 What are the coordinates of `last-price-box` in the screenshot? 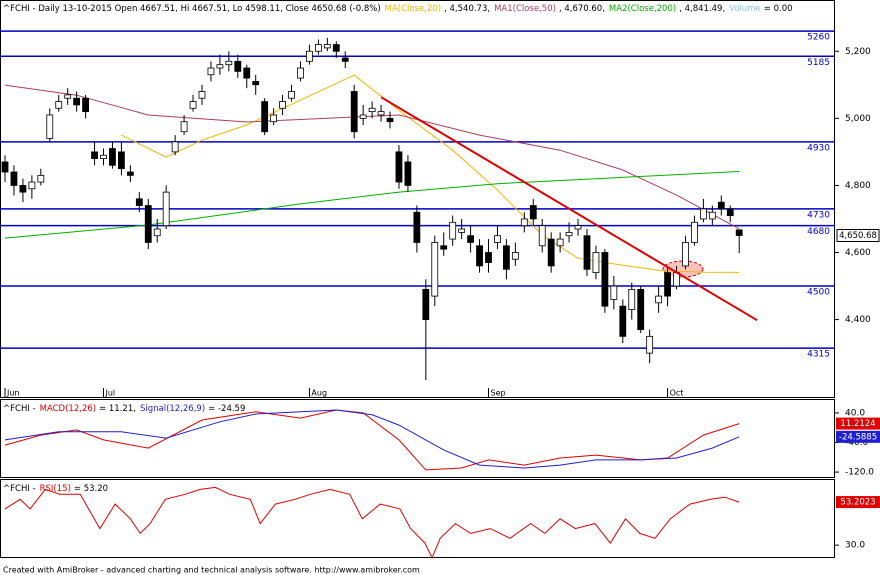 It's located at (858, 235).